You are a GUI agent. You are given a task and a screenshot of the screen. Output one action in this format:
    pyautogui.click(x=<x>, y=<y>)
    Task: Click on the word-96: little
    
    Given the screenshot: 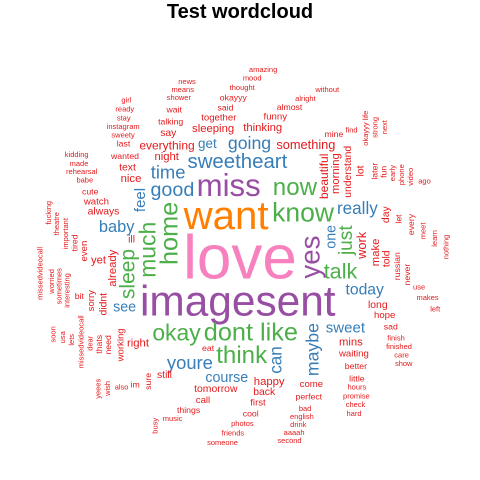 What is the action you would take?
    pyautogui.click(x=357, y=379)
    